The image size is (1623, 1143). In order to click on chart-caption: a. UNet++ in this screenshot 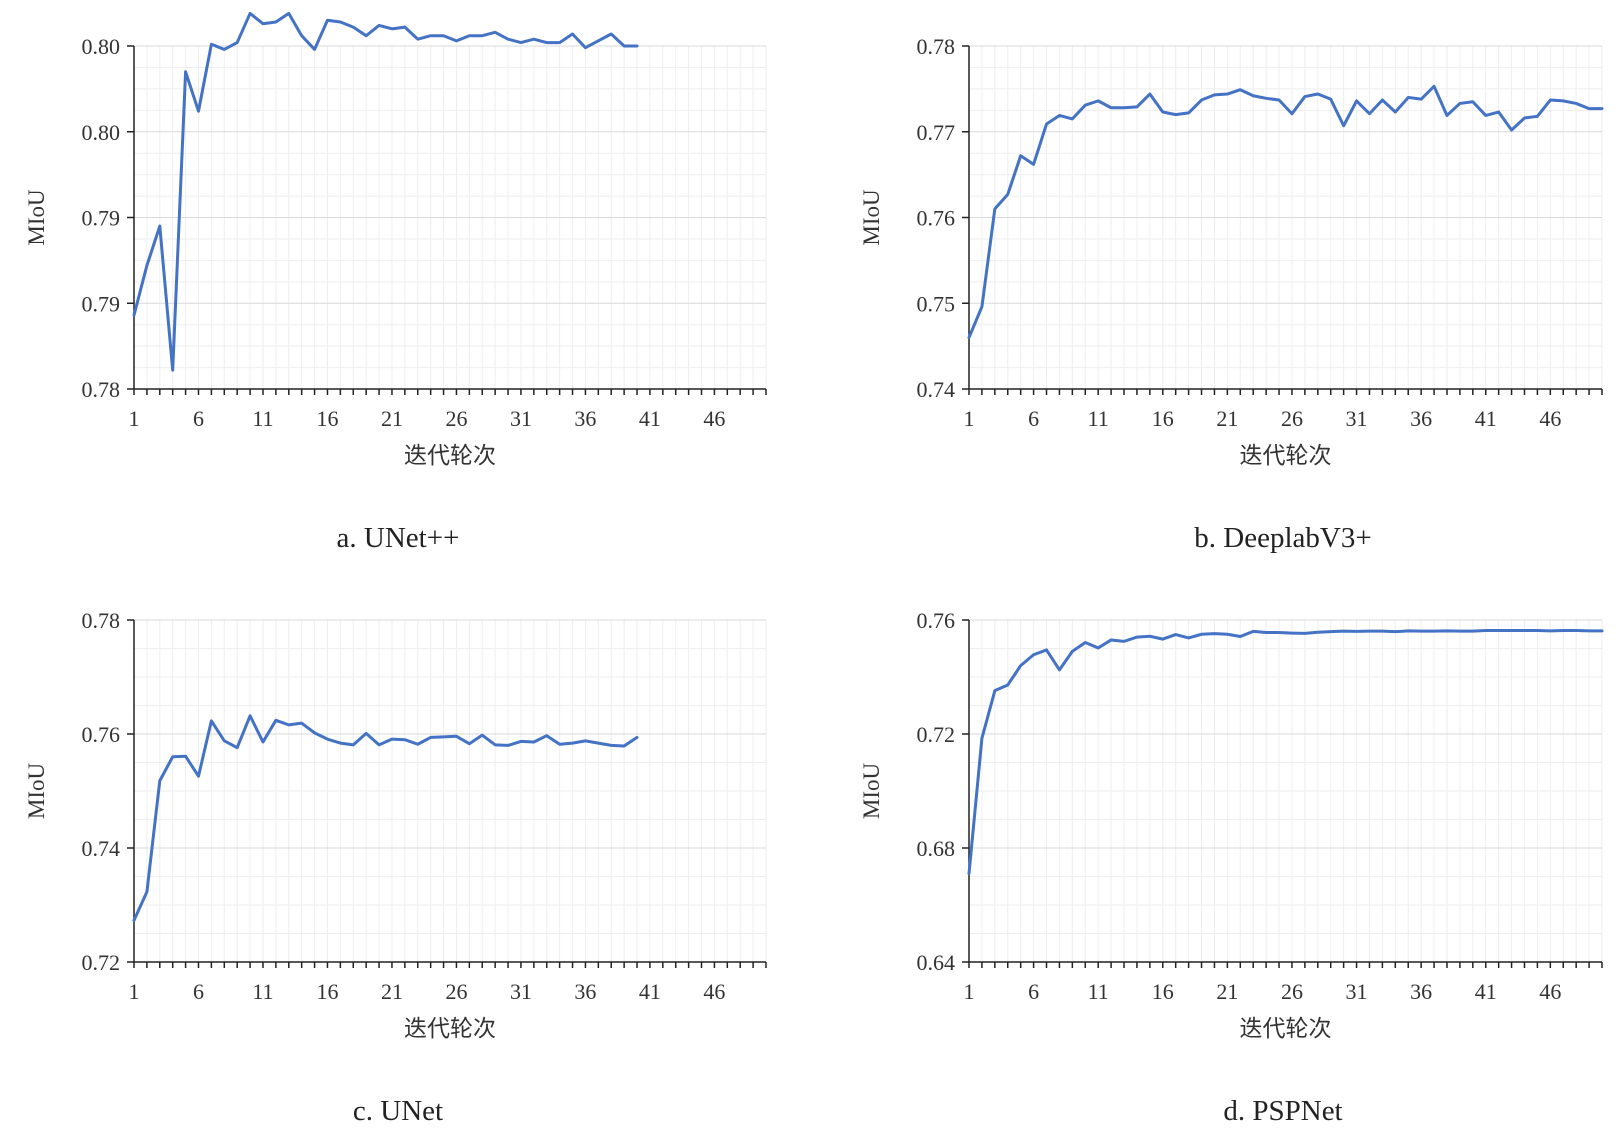, I will do `click(398, 538)`.